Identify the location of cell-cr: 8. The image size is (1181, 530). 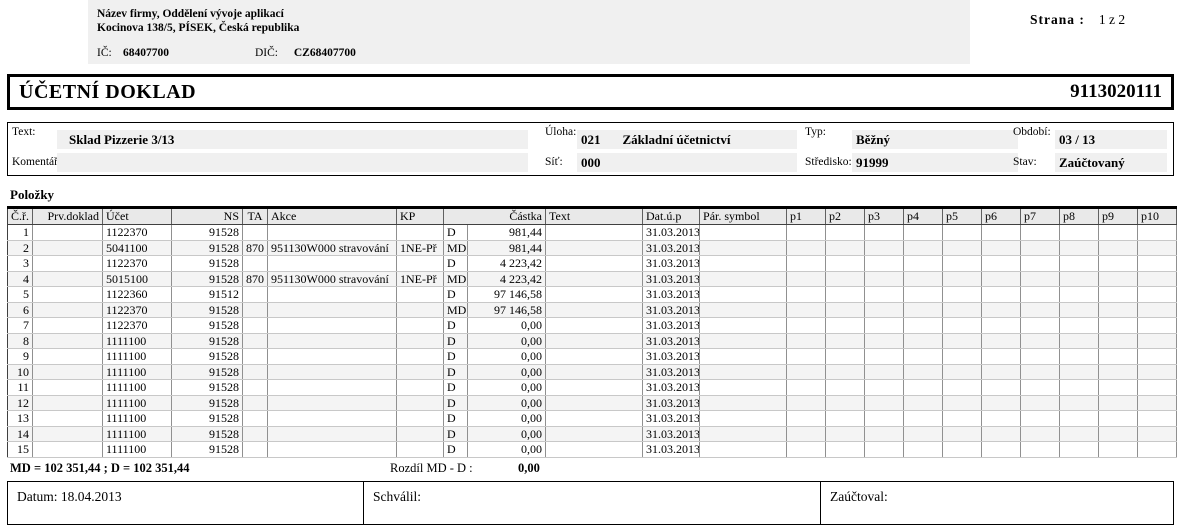
(20, 341).